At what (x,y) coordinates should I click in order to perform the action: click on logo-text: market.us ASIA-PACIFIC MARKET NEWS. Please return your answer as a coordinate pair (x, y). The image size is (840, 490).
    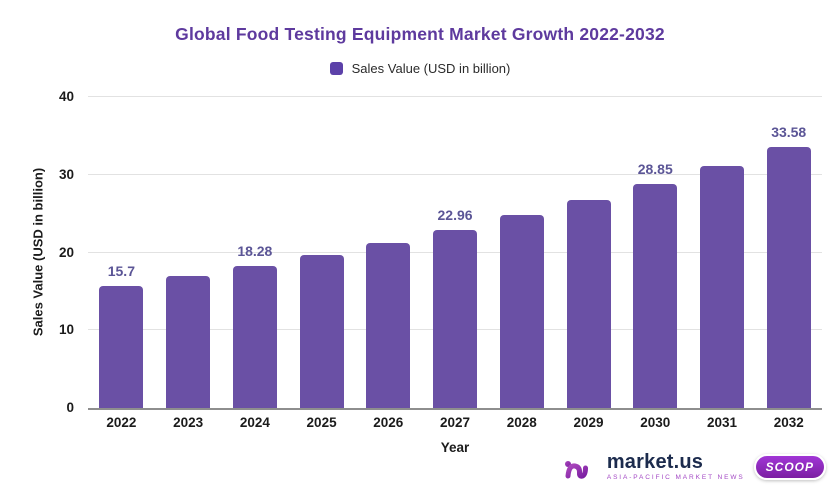
    Looking at the image, I should click on (676, 467).